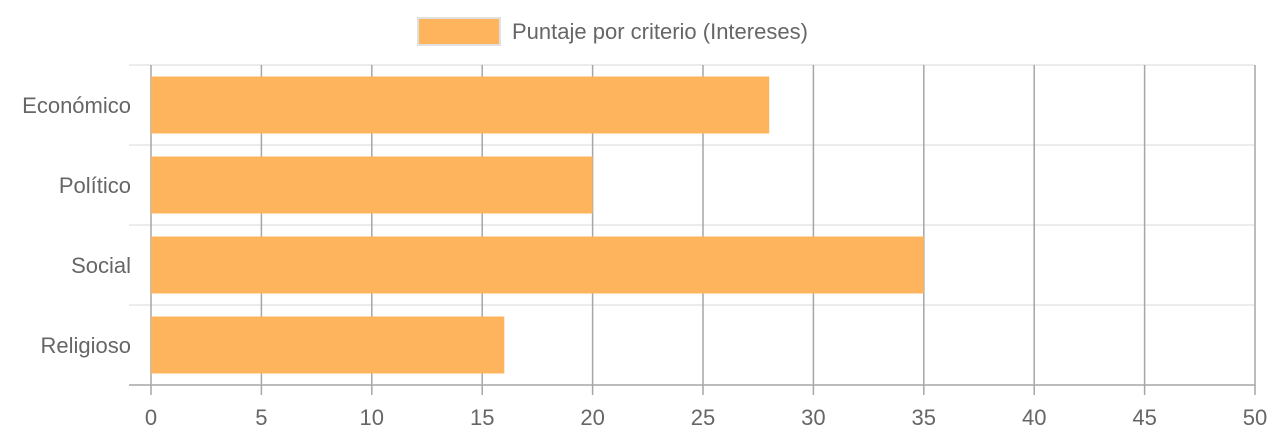 This screenshot has width=1274, height=445. Describe the element at coordinates (86, 345) in the screenshot. I see `y-tick-label: Religioso` at that location.